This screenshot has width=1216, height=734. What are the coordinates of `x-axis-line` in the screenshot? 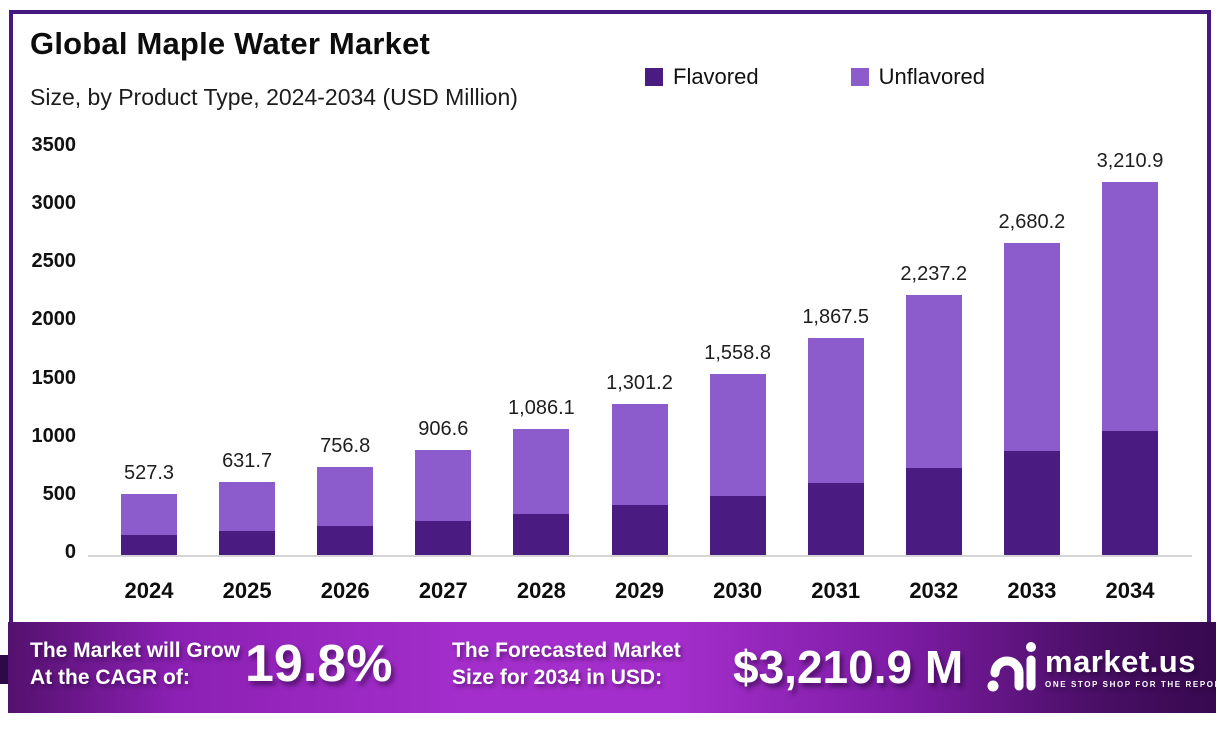 It's located at (640, 556).